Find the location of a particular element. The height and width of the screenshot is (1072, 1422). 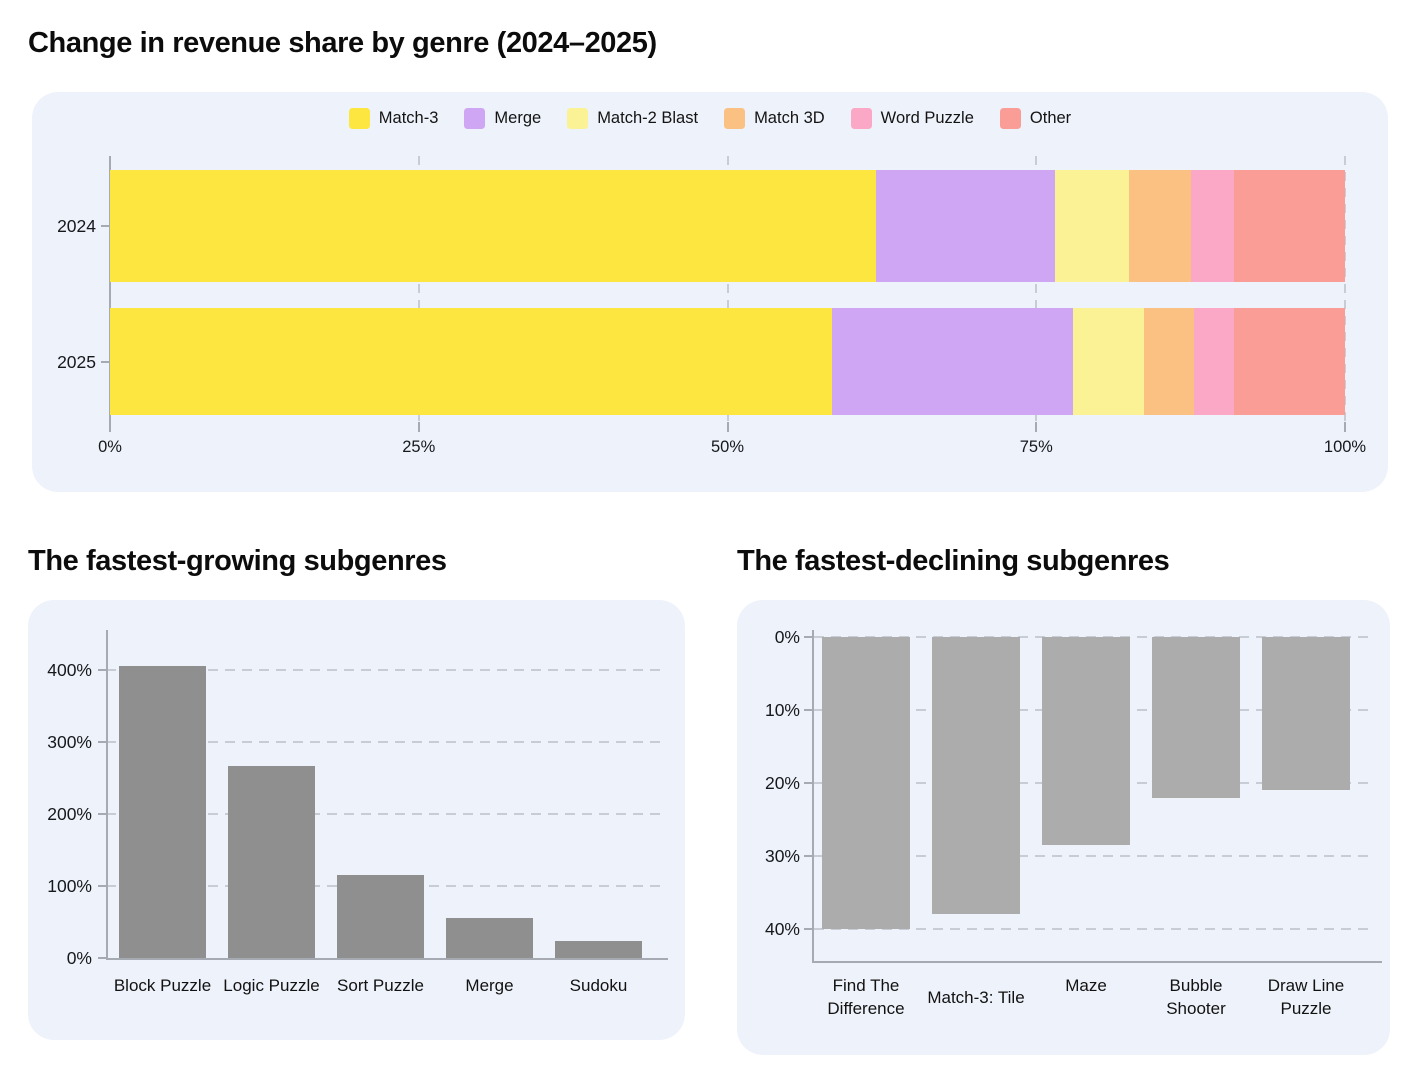

segment-word-puzzle-2024 is located at coordinates (1212, 226).